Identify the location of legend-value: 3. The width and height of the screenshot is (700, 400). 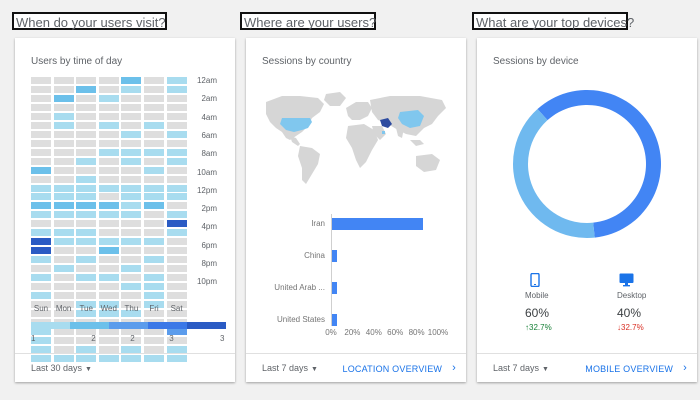
(222, 338).